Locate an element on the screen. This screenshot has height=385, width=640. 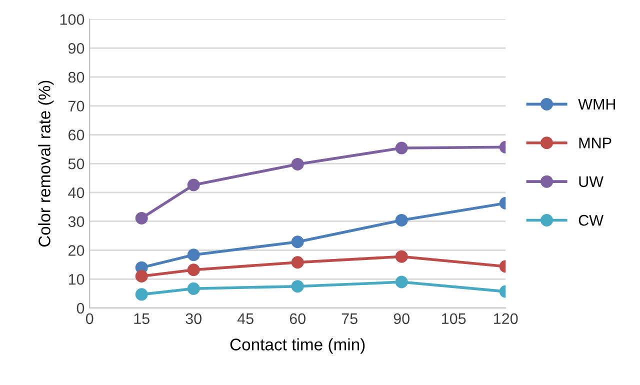
x-tick-label: 75 is located at coordinates (350, 318).